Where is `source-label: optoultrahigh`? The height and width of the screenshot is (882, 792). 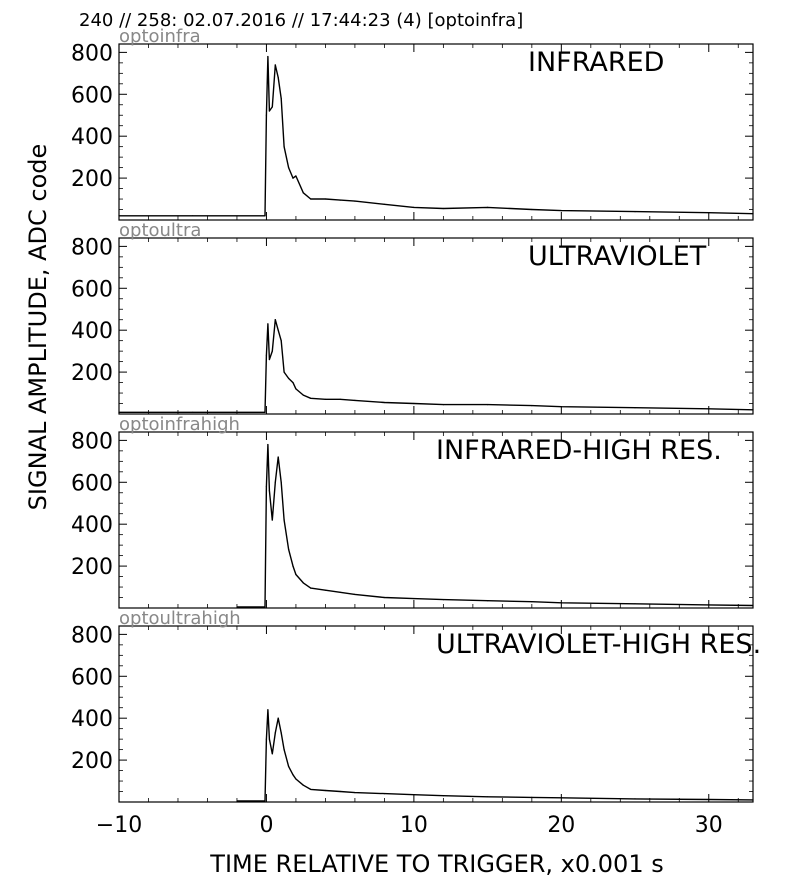 source-label: optoultrahigh is located at coordinates (180, 618).